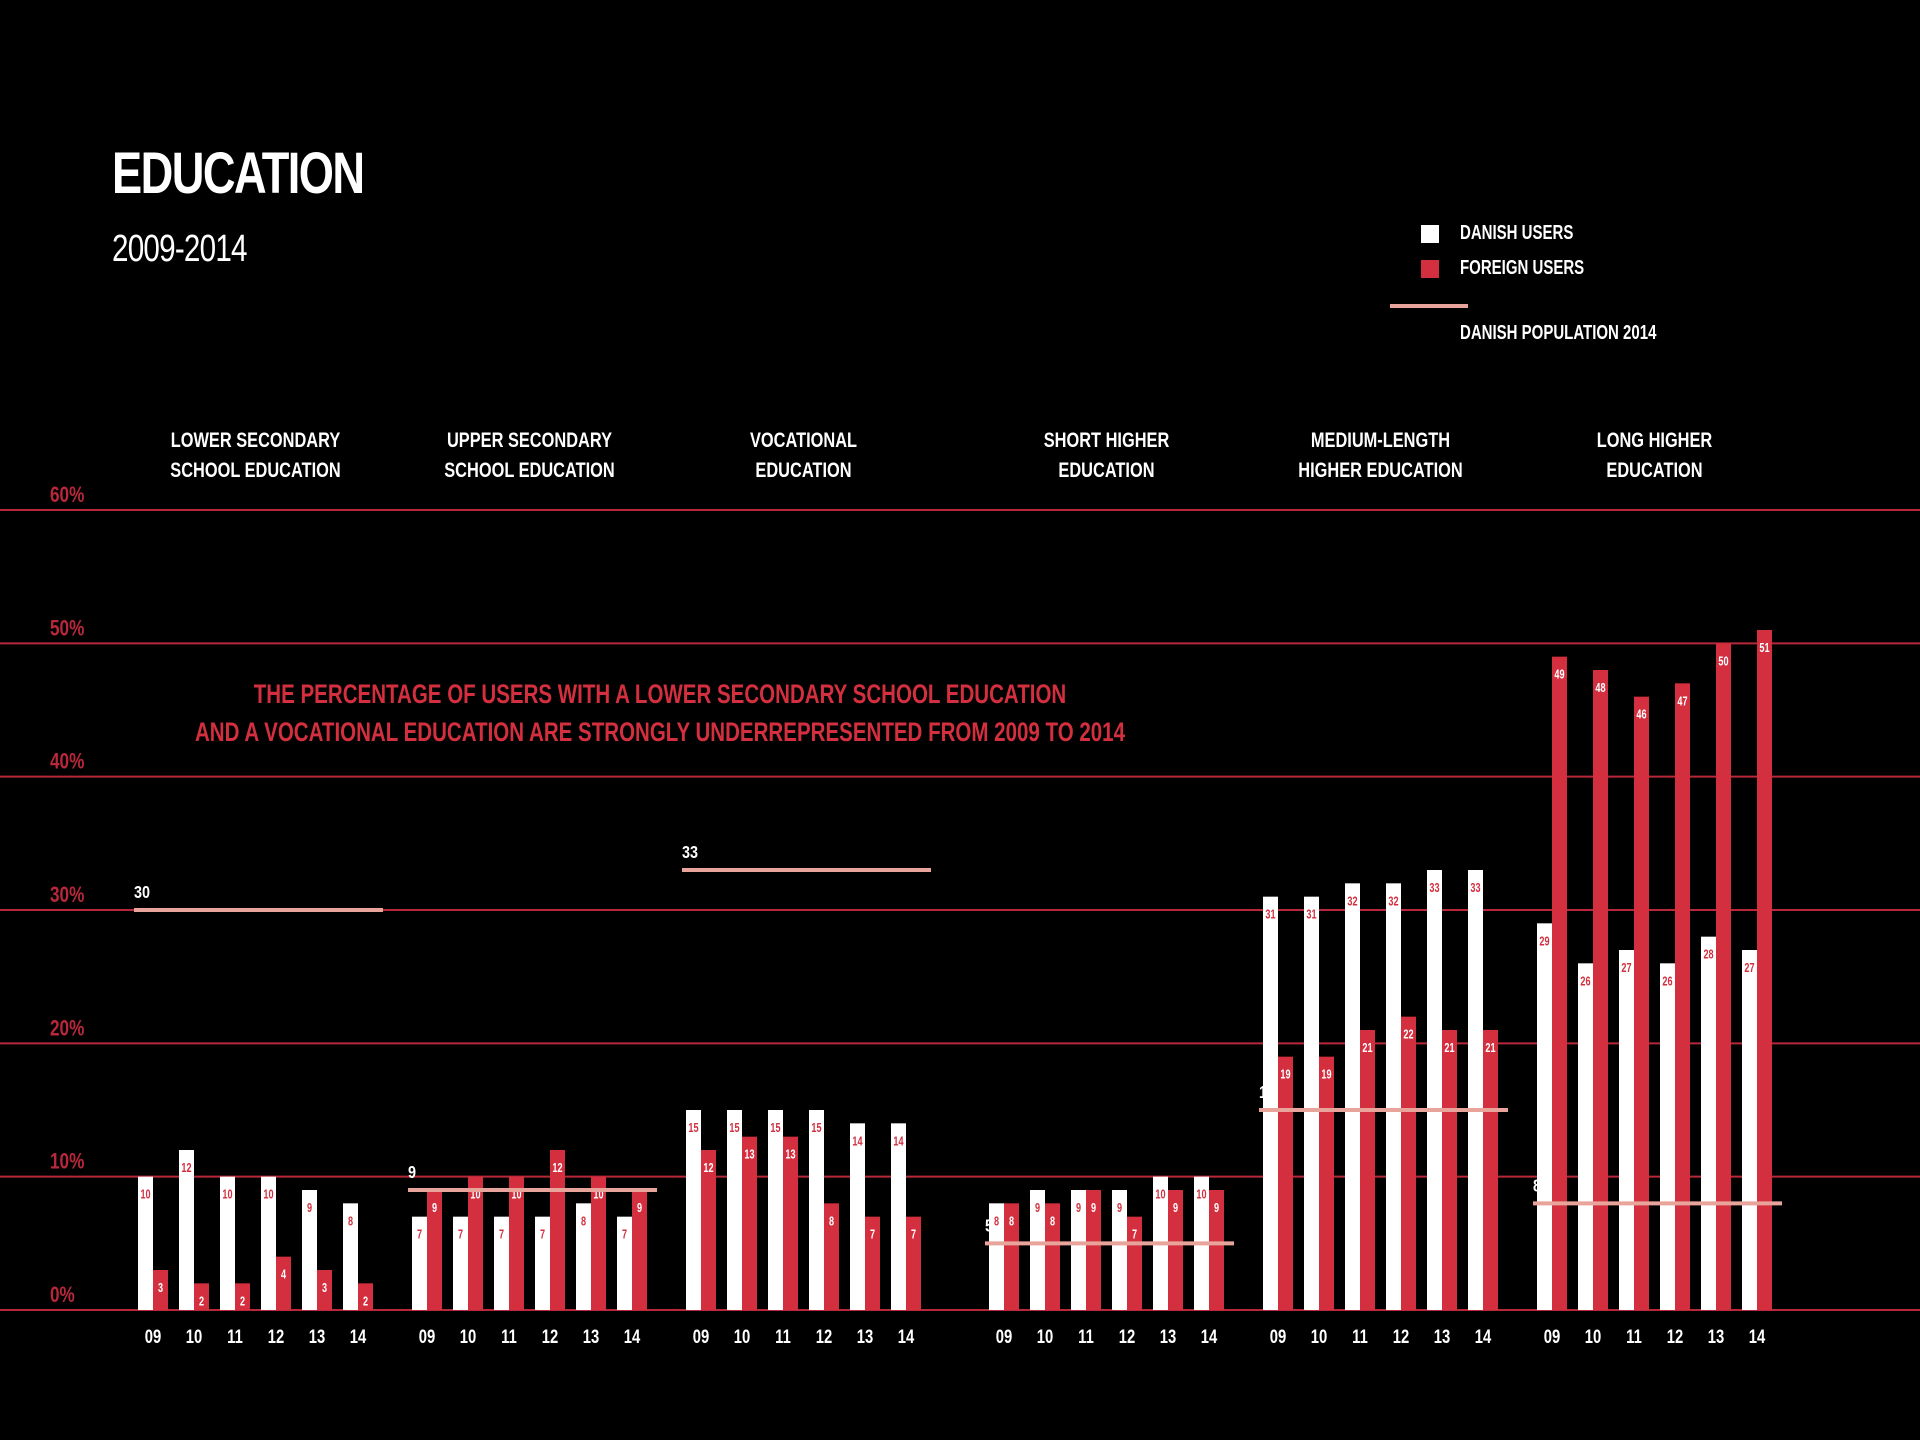 This screenshot has width=1920, height=1440. Describe the element at coordinates (67, 895) in the screenshot. I see `y-tick-label: 30%` at that location.